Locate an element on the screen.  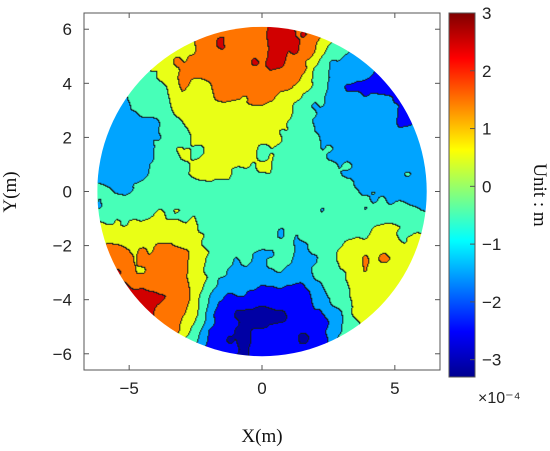
colorbar-tick-label: 0 is located at coordinates (486, 186).